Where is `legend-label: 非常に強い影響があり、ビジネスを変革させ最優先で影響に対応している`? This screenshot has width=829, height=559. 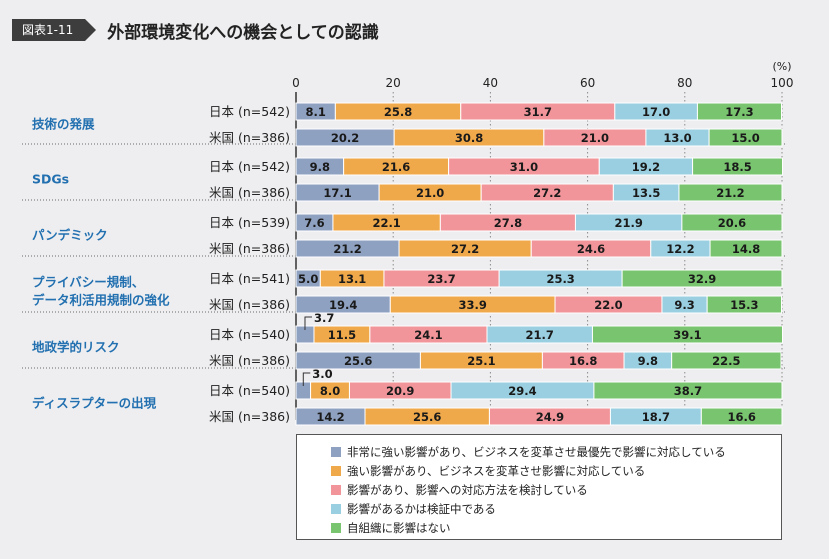
legend-label: 非常に強い影響があり、ビジネスを変革させ最優先で影響に対応している is located at coordinates (536, 451).